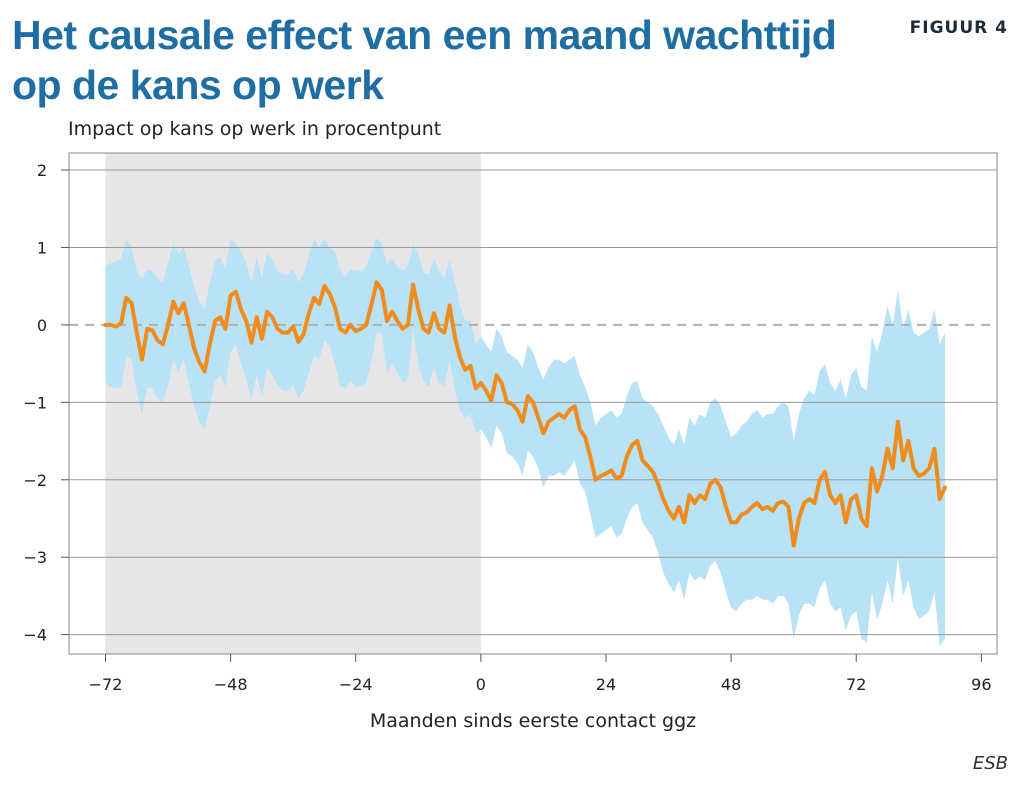  What do you see at coordinates (35, 557) in the screenshot?
I see `y-tick-label: −3` at bounding box center [35, 557].